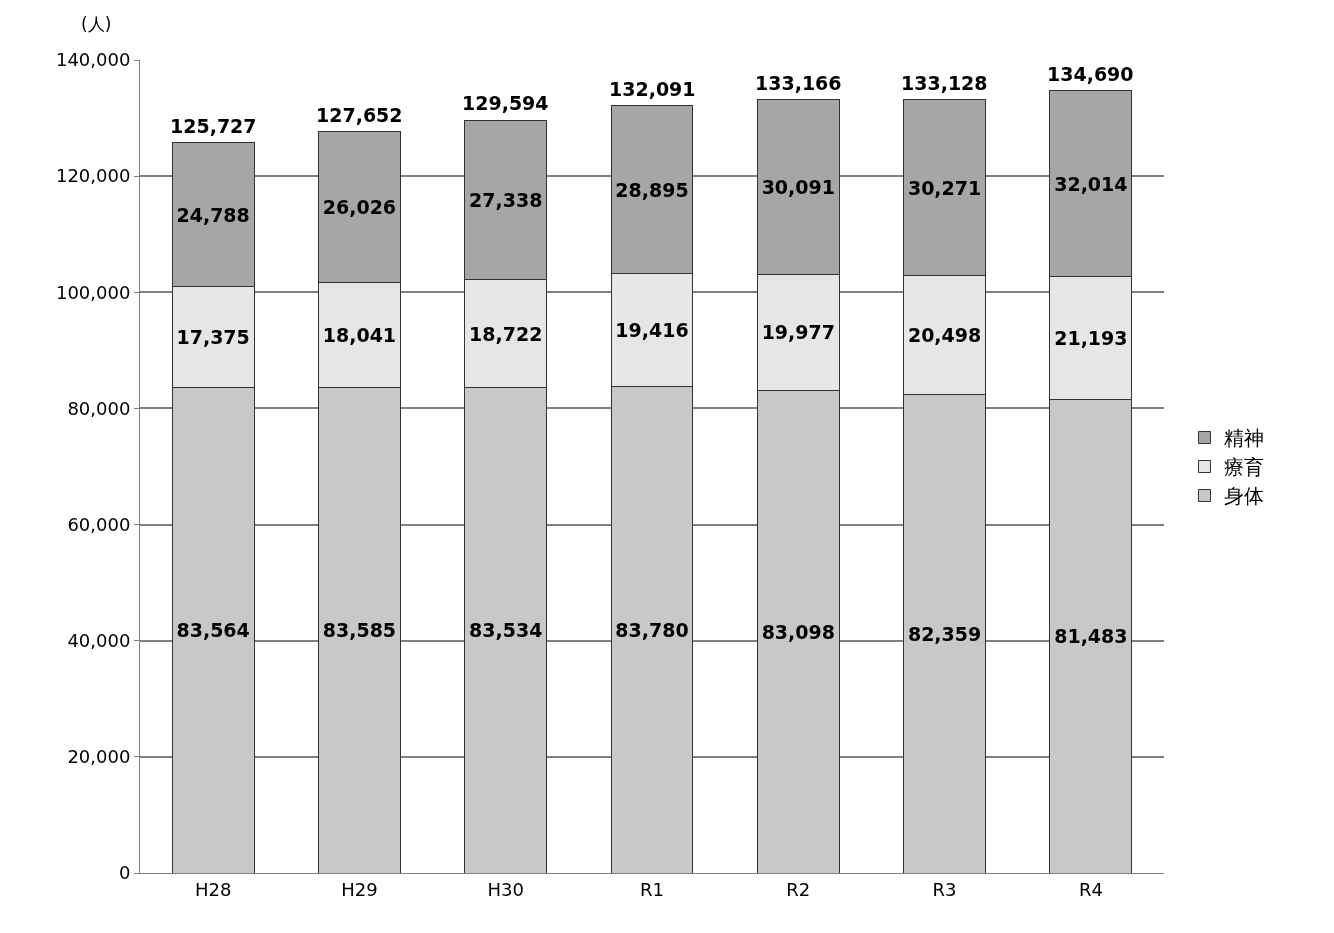 This screenshot has height=933, width=1334. Describe the element at coordinates (506, 199) in the screenshot. I see `data-label: 27,338` at that location.